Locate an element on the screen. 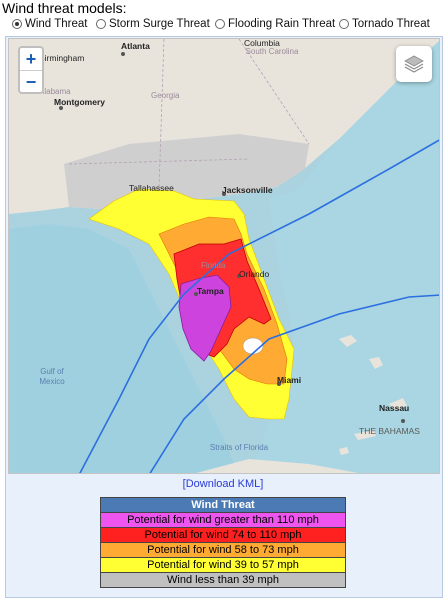 The width and height of the screenshot is (446, 601). city-dot-tampa is located at coordinates (196, 294).